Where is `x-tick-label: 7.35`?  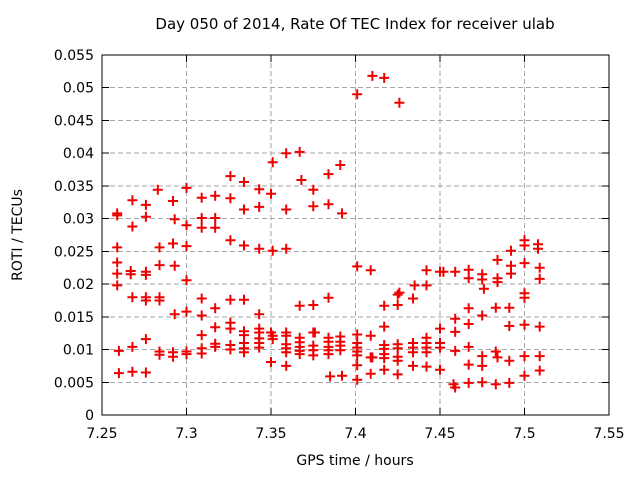
x-tick-label: 7.35 is located at coordinates (270, 434).